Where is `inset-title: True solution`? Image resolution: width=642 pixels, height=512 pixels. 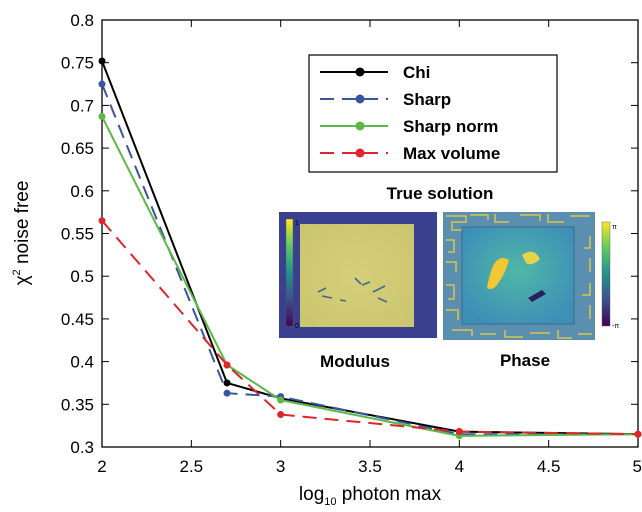
inset-title: True solution is located at coordinates (440, 193).